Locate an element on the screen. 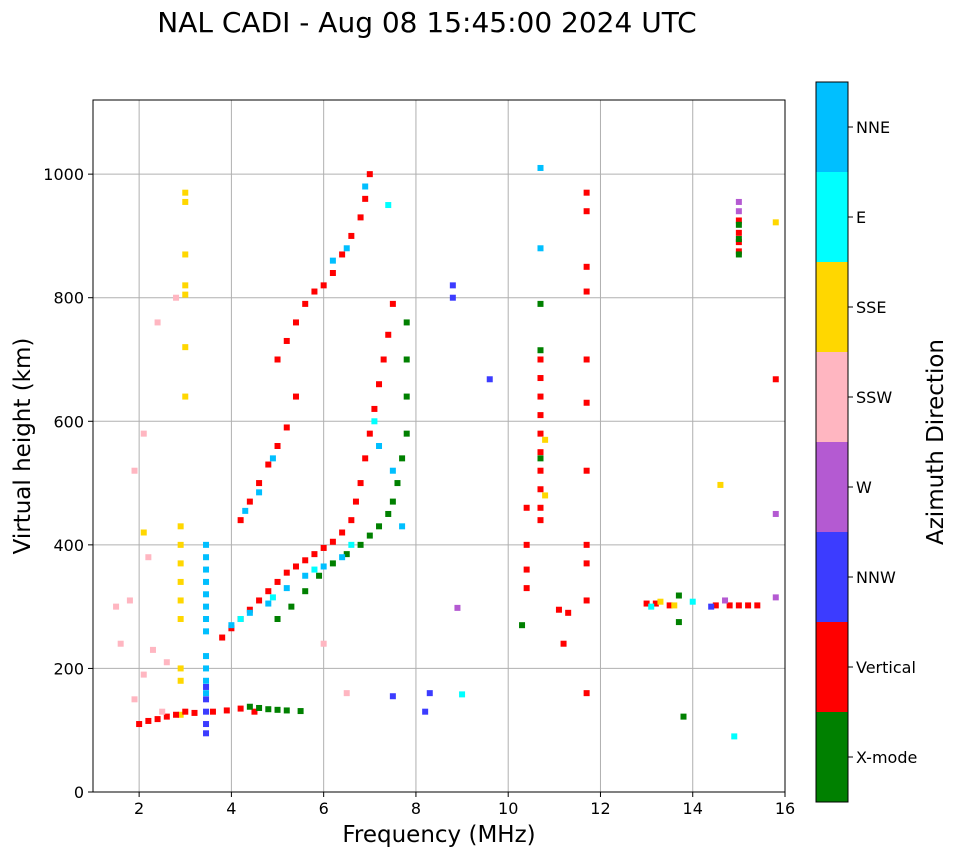  x-tick-label: 10 is located at coordinates (508, 808).